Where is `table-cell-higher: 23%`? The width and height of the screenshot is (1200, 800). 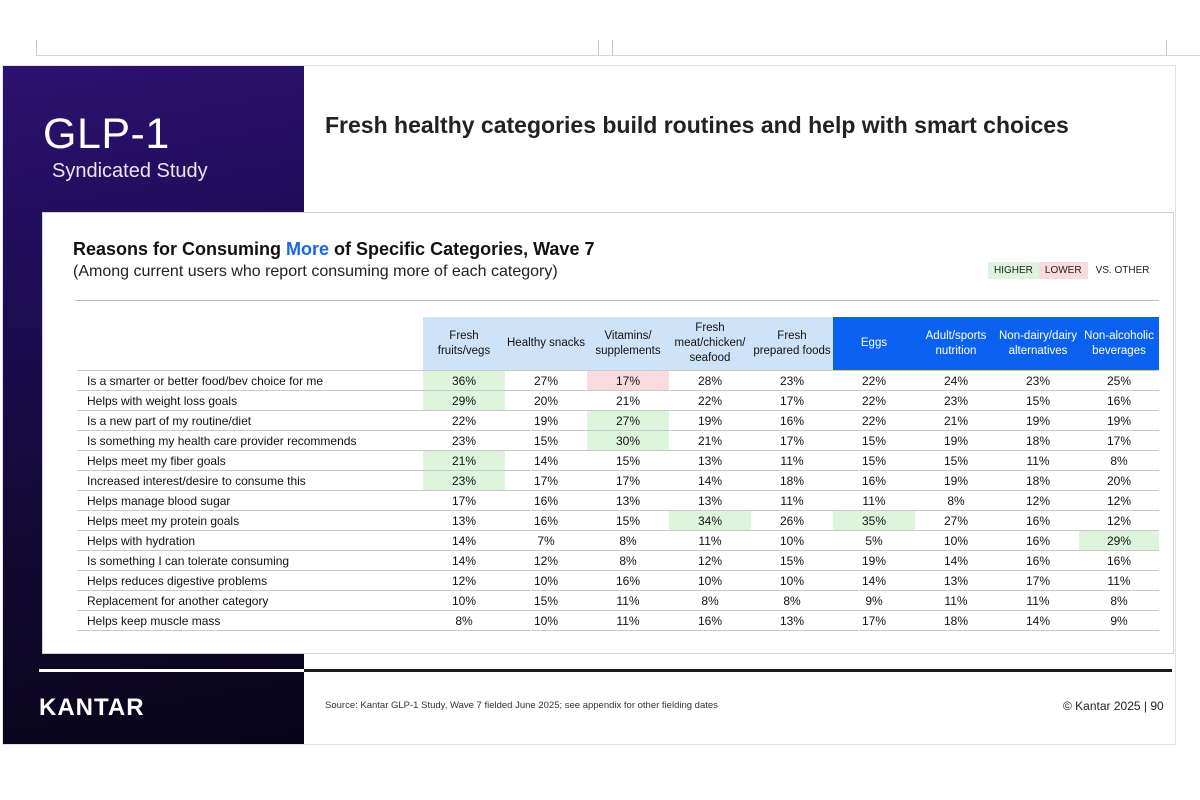
table-cell-higher: 23% is located at coordinates (464, 480).